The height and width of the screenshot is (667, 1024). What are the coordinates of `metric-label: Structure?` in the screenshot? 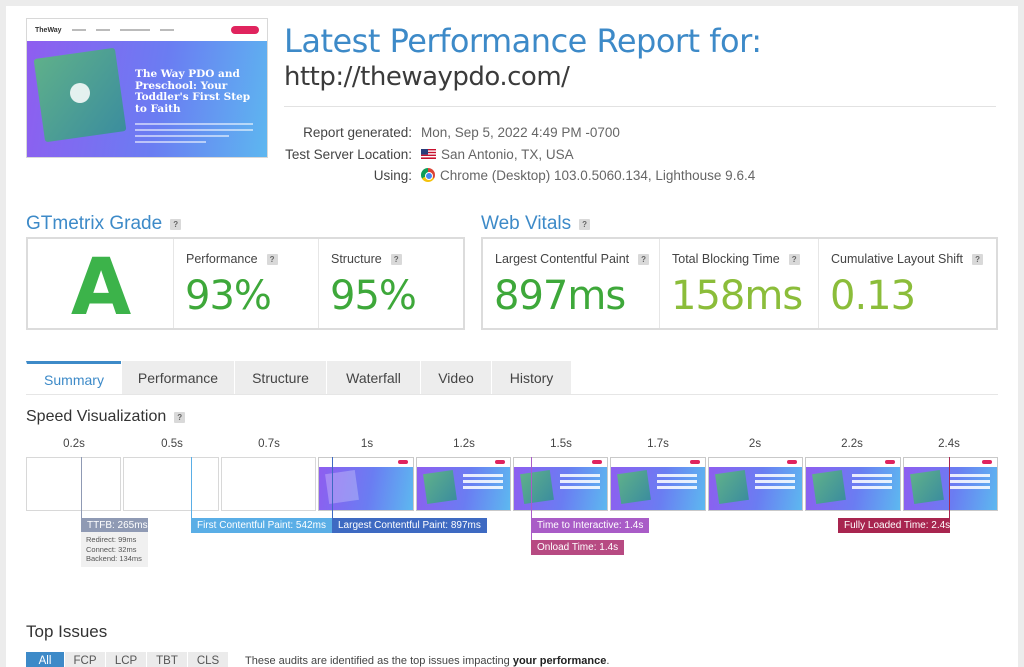 It's located at (366, 259).